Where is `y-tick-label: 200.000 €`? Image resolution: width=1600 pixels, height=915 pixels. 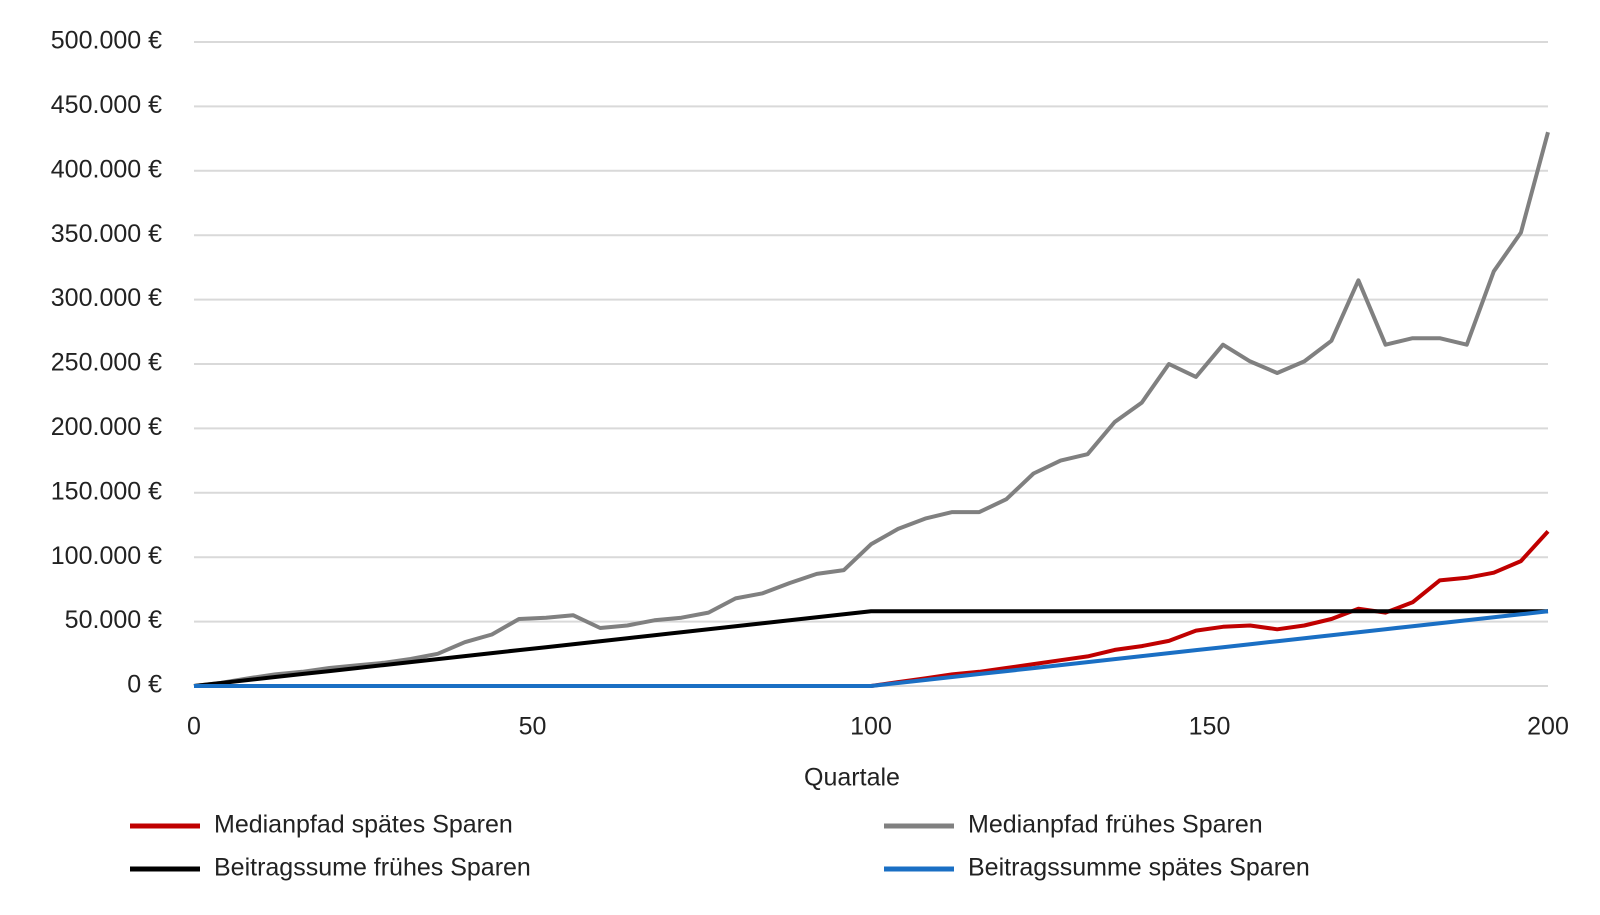
y-tick-label: 200.000 € is located at coordinates (106, 427).